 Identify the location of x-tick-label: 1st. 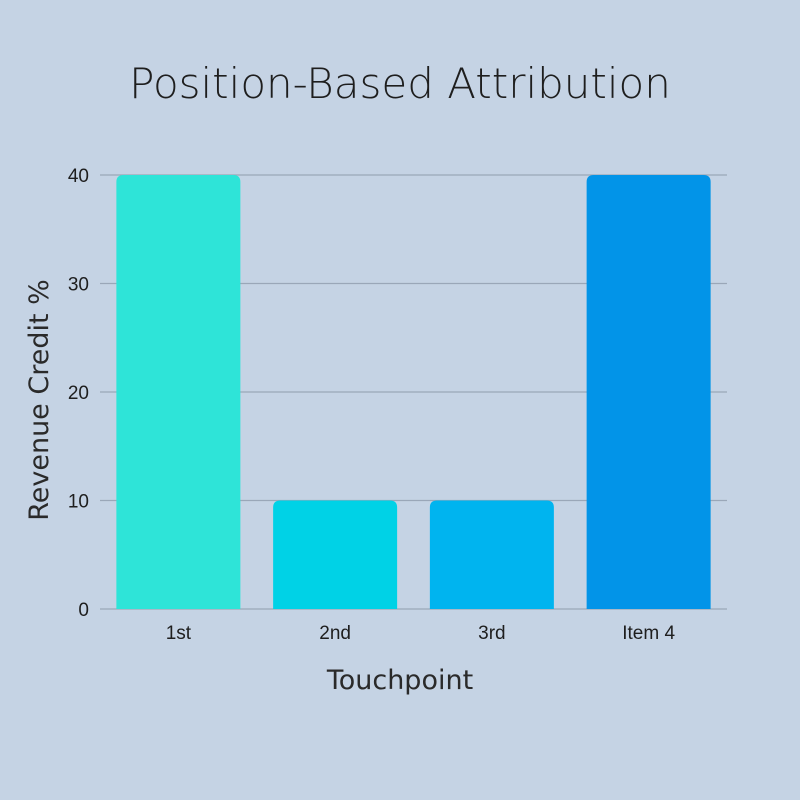
(179, 633).